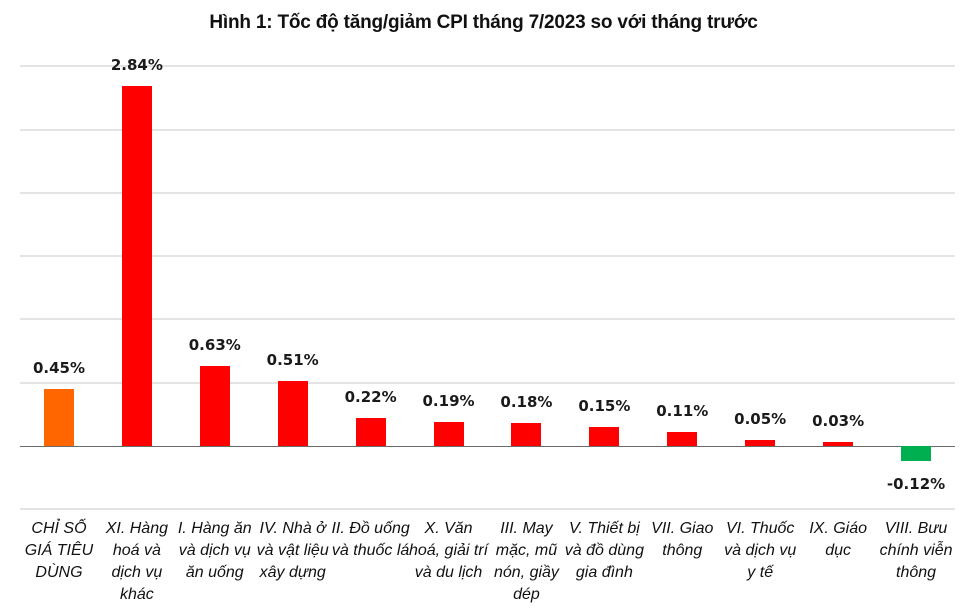  I want to click on data-label: 0.22%, so click(370, 397).